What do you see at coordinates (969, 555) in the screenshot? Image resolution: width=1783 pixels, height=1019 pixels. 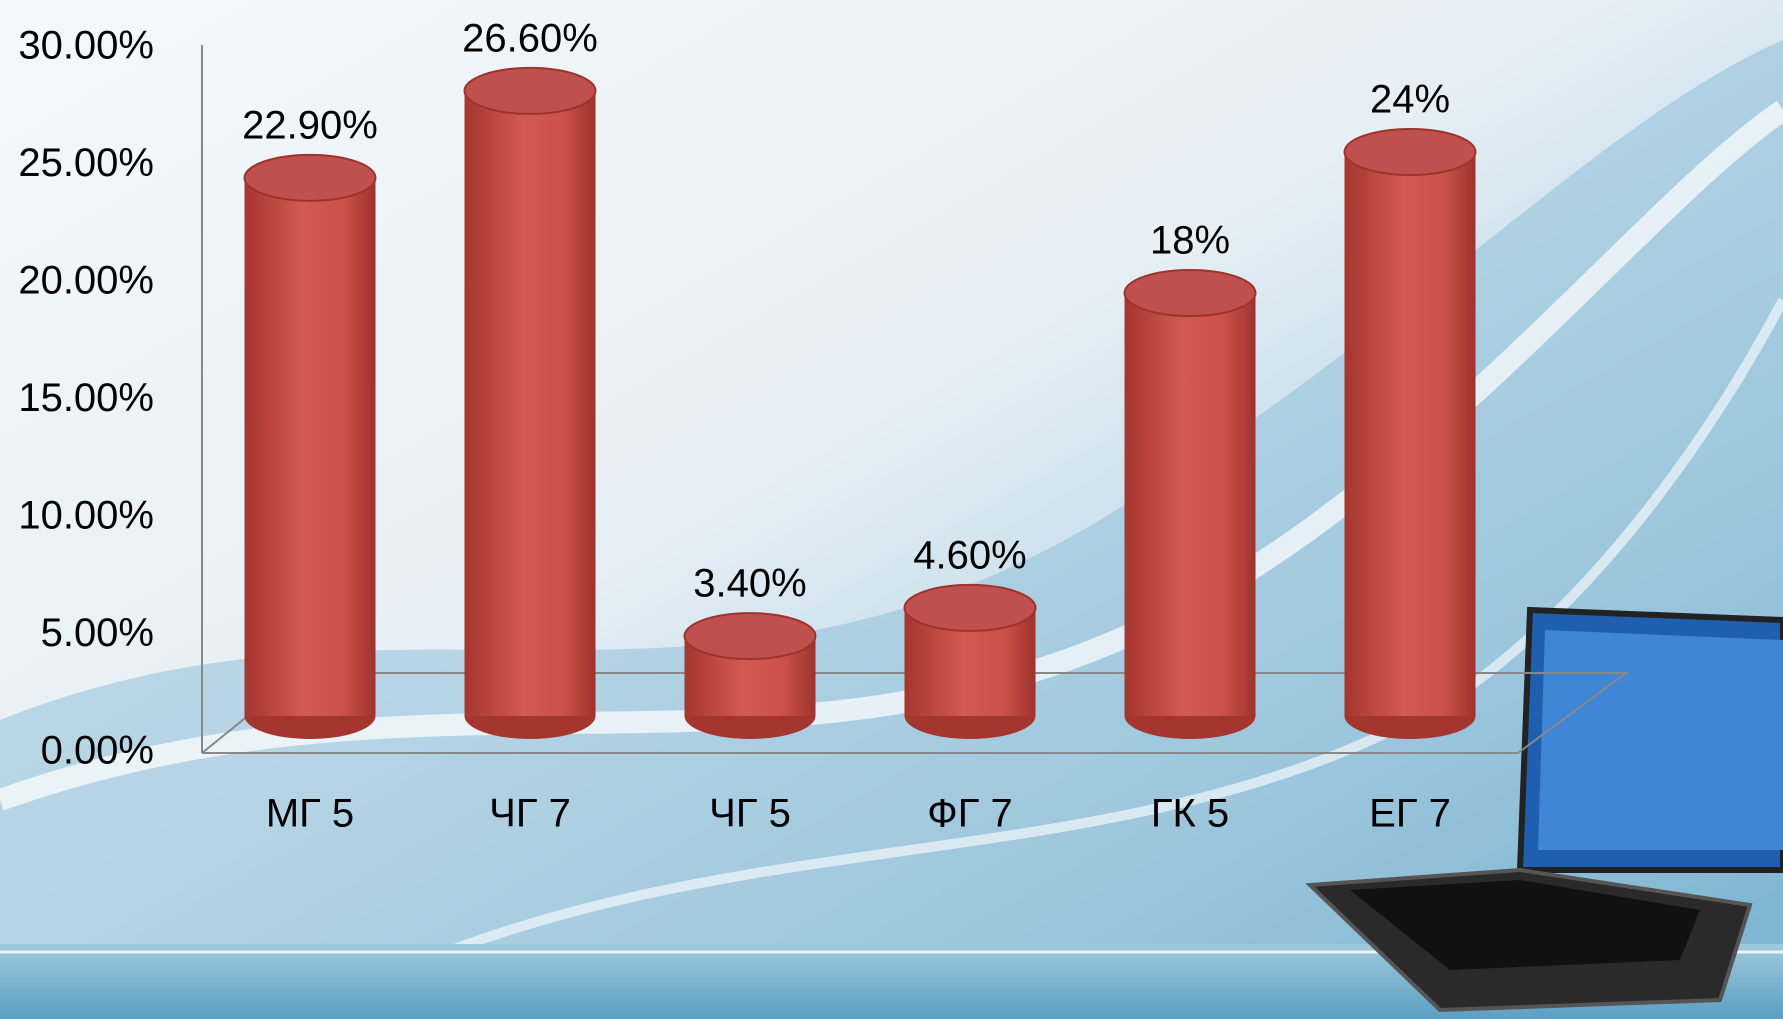 I see `data-label: 4.60%` at bounding box center [969, 555].